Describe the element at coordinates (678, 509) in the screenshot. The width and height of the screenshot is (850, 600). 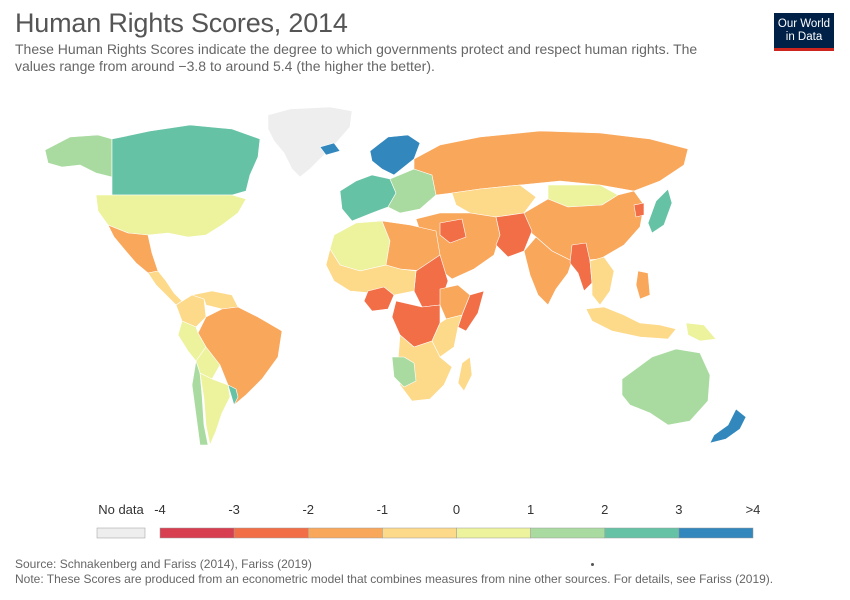
I see `legend-tick-label: 3` at that location.